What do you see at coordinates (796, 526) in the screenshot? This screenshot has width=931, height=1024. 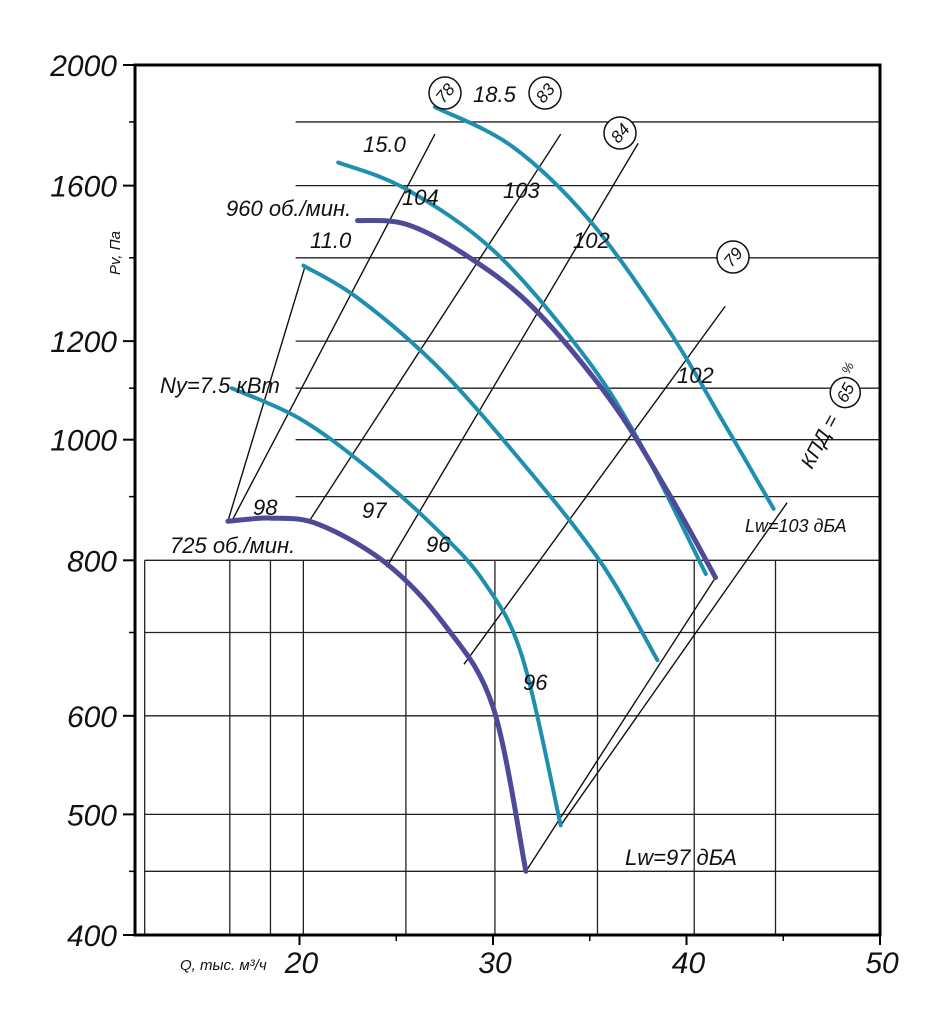 I see `lw-103-label: Lw=103 дБА` at bounding box center [796, 526].